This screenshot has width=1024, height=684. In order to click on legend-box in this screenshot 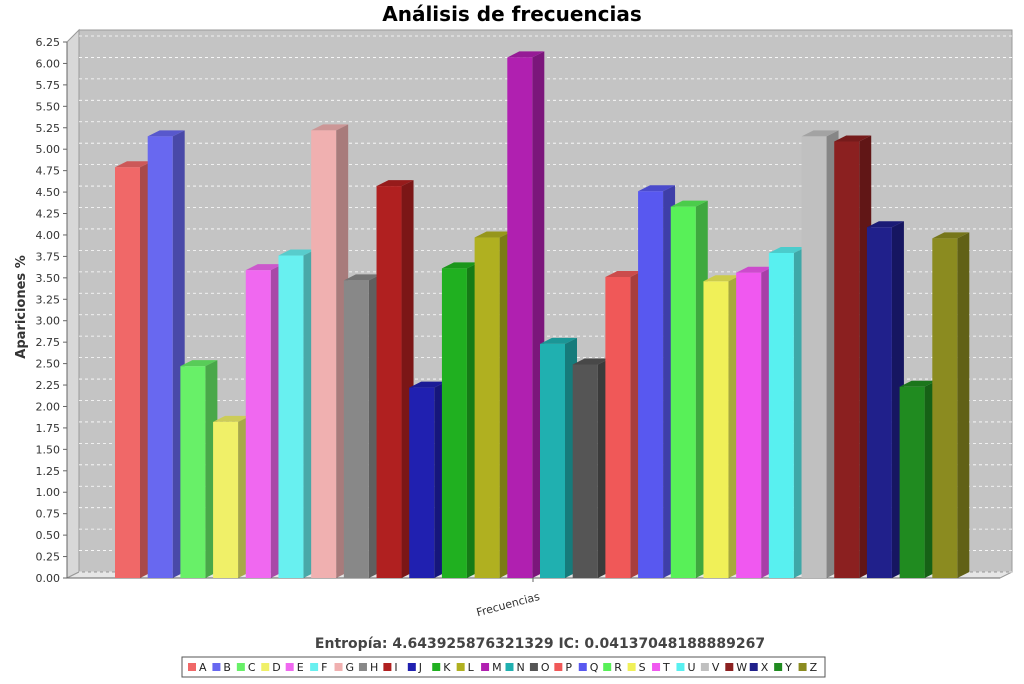, I will do `click(503, 667)`.